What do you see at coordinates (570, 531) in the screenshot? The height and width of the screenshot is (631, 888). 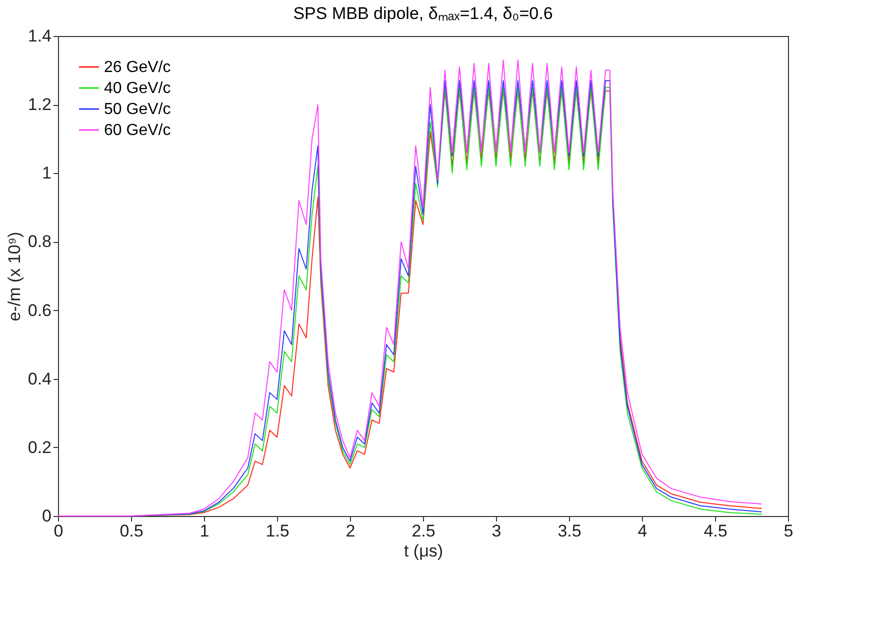 I see `x-tick-label: 3.5` at bounding box center [570, 531].